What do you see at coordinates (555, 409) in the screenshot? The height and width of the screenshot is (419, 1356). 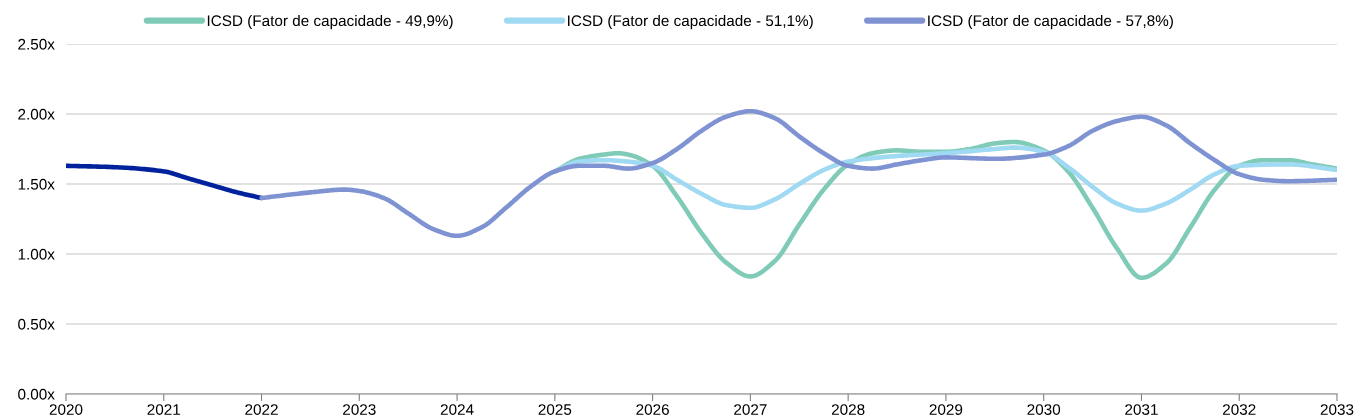 I see `x-tick-label: 2025` at bounding box center [555, 409].